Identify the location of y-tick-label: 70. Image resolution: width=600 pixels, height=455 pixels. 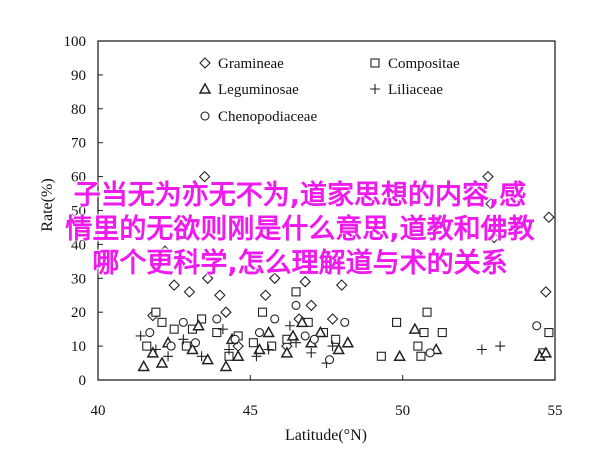
(78, 144).